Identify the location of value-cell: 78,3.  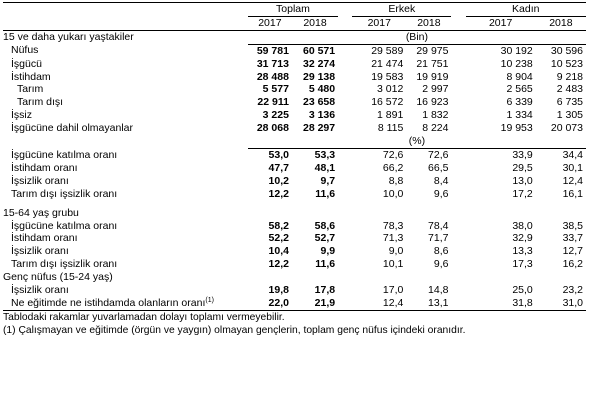
(393, 225).